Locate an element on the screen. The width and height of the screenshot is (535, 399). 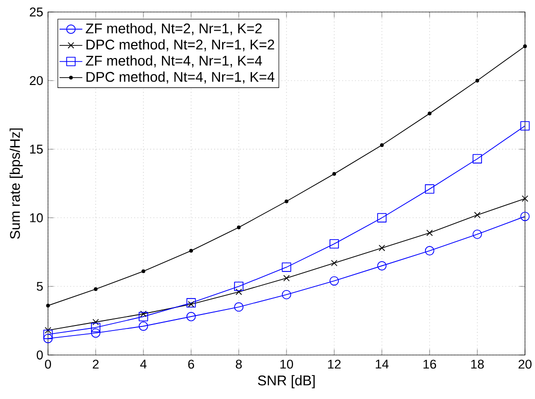
x-tick-label: 18 is located at coordinates (477, 364).